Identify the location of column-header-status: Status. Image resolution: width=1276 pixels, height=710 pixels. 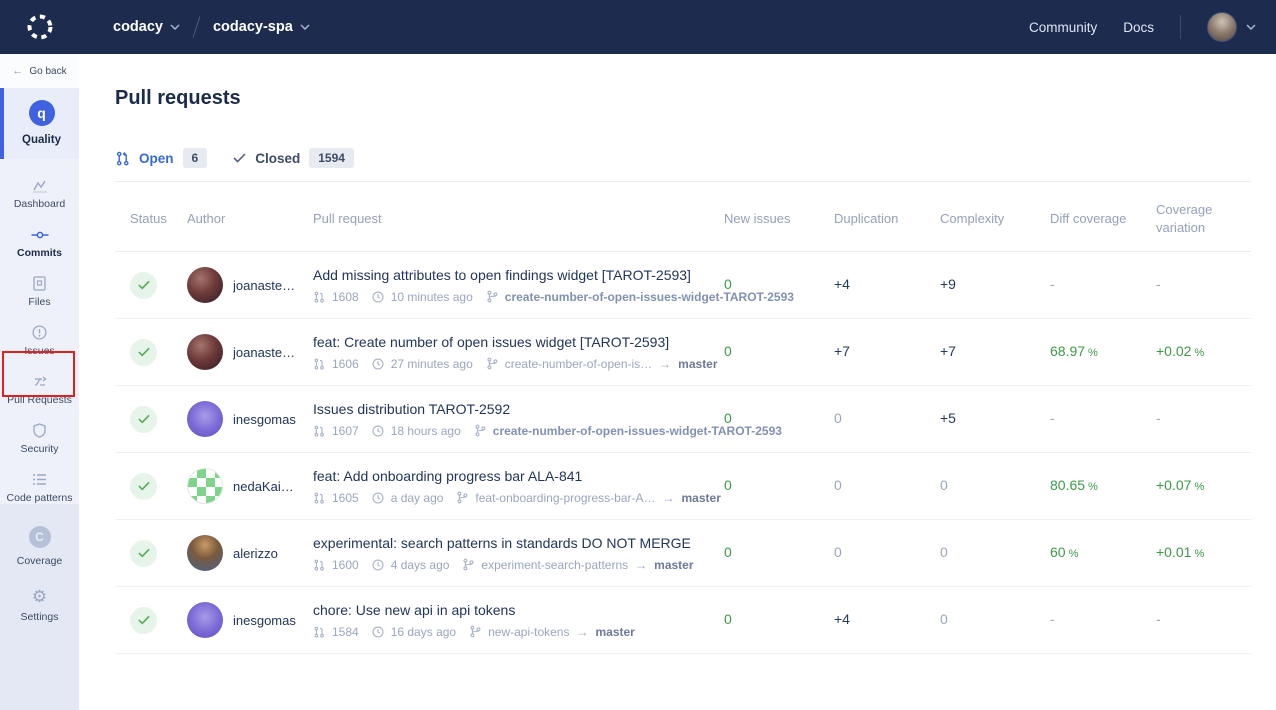
(148, 218).